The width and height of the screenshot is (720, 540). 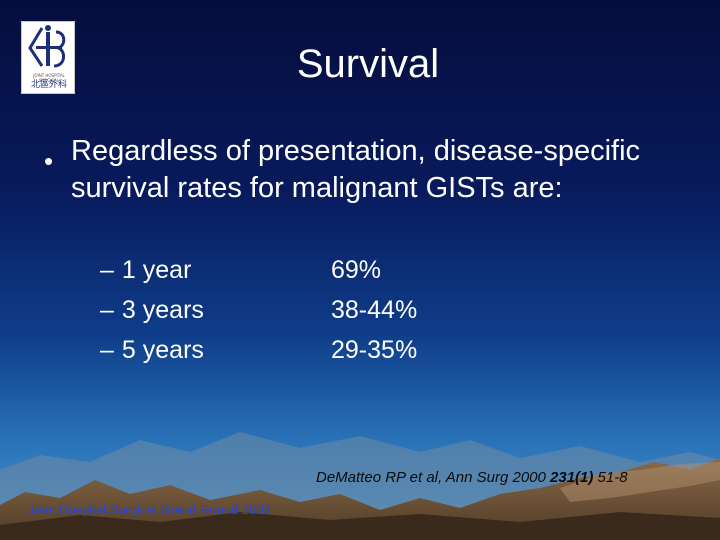 I want to click on rate-period-2: –3 years, so click(x=152, y=310).